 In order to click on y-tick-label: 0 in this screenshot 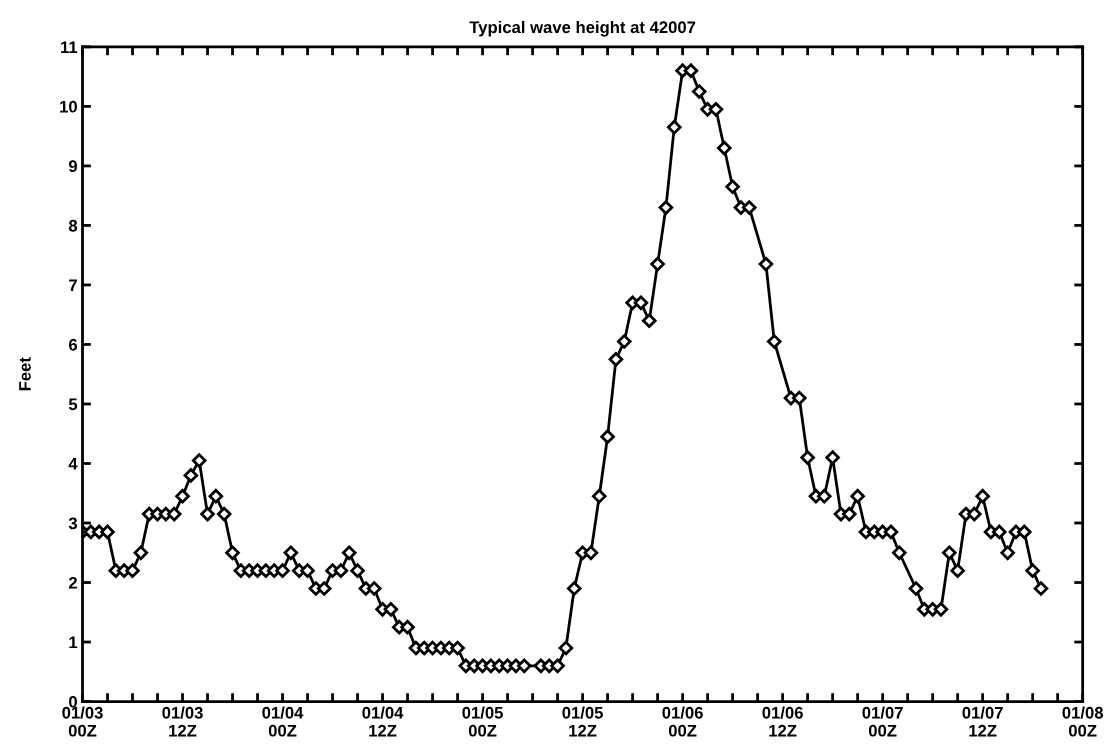, I will do `click(73, 701)`.